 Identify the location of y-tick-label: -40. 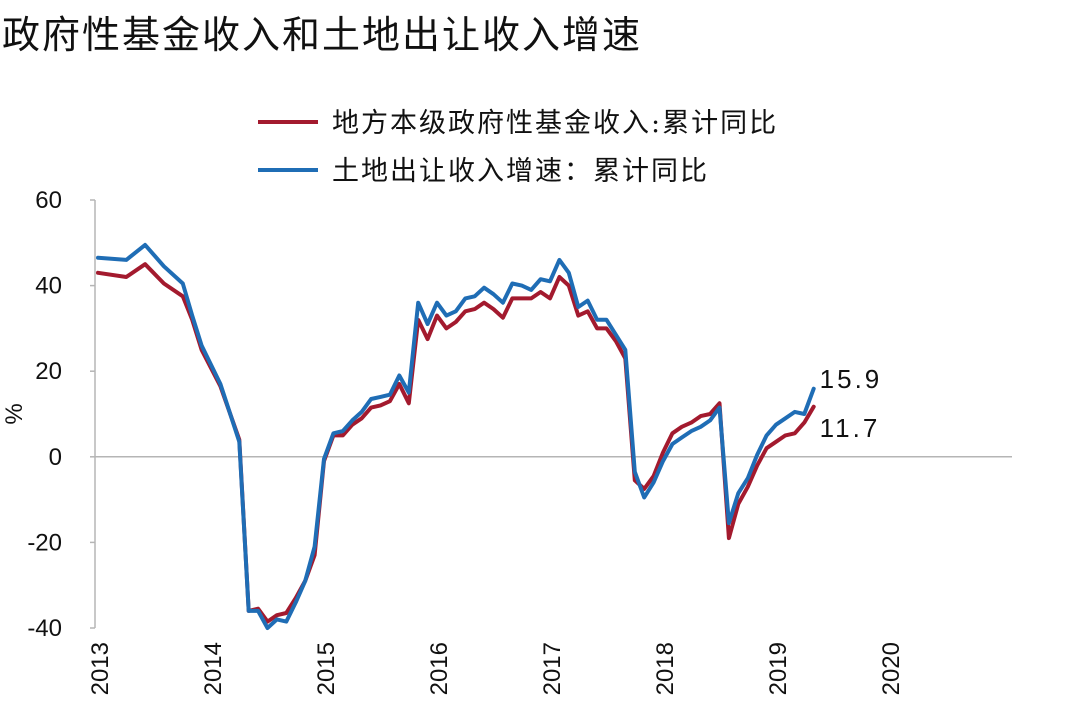
(44, 628).